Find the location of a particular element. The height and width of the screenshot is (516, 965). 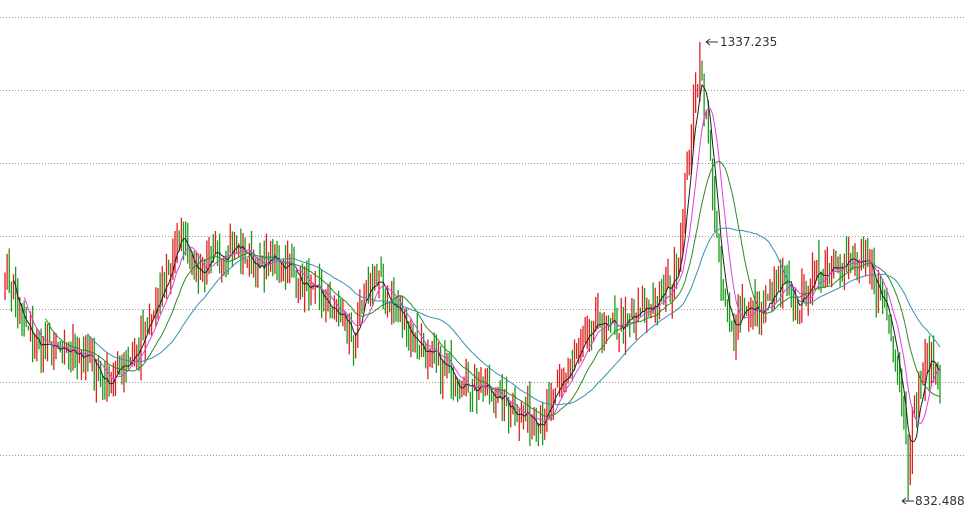

high-arrow is located at coordinates (711, 42).